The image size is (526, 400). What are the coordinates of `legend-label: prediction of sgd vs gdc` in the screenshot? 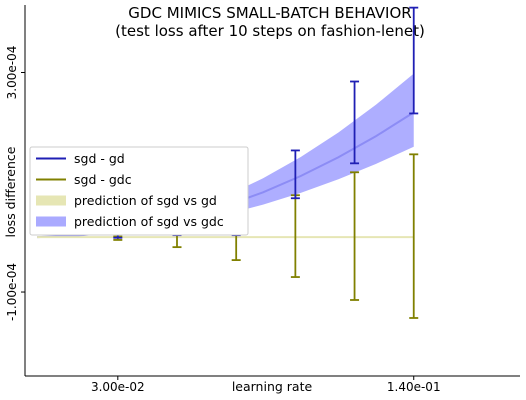 It's located at (149, 221).